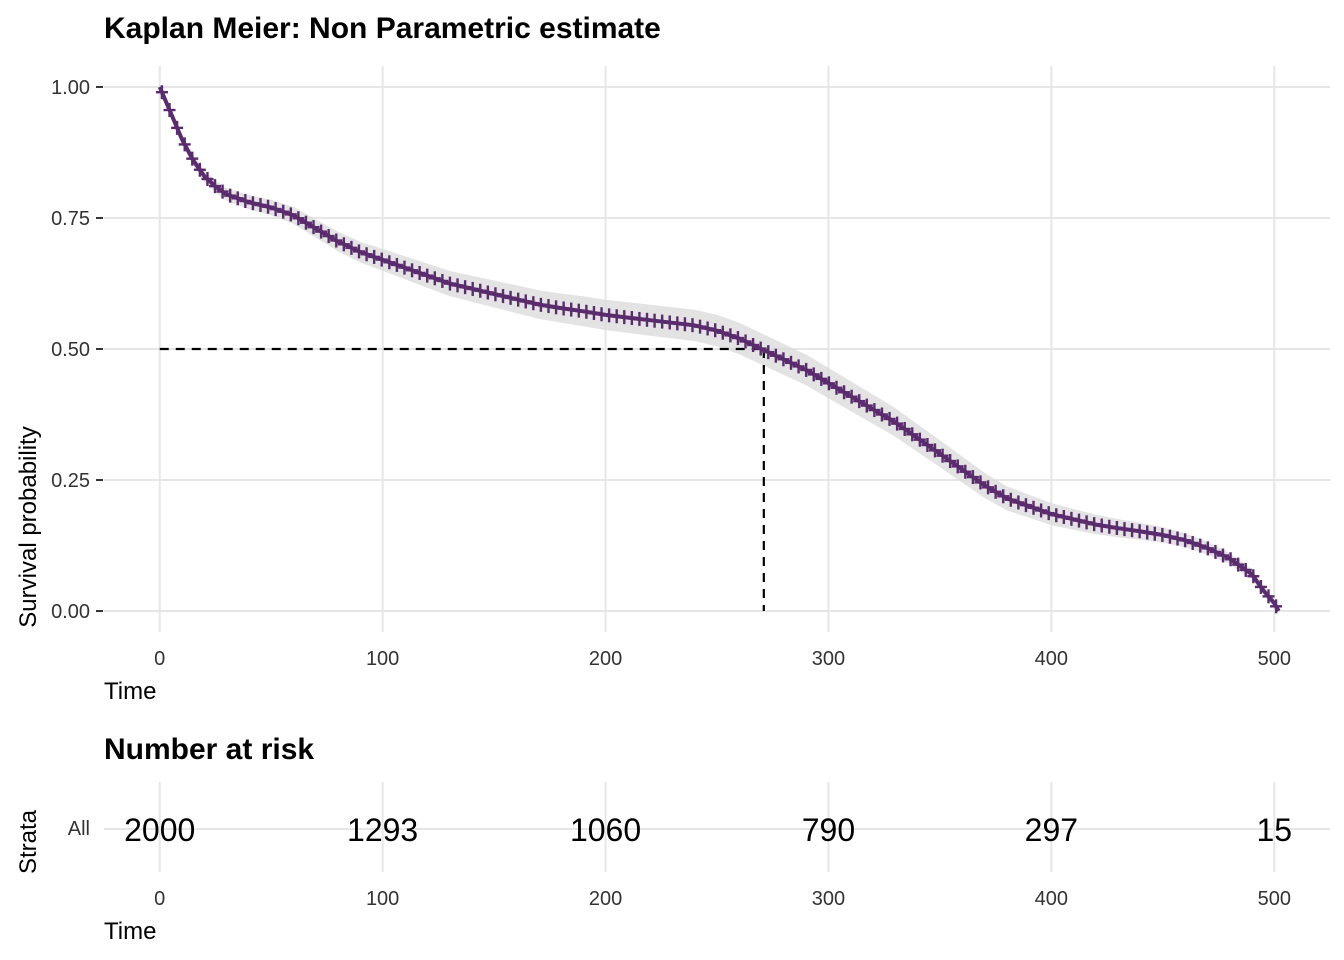 This screenshot has height=960, width=1344. Describe the element at coordinates (70, 481) in the screenshot. I see `y-tick-label: 0.25` at that location.